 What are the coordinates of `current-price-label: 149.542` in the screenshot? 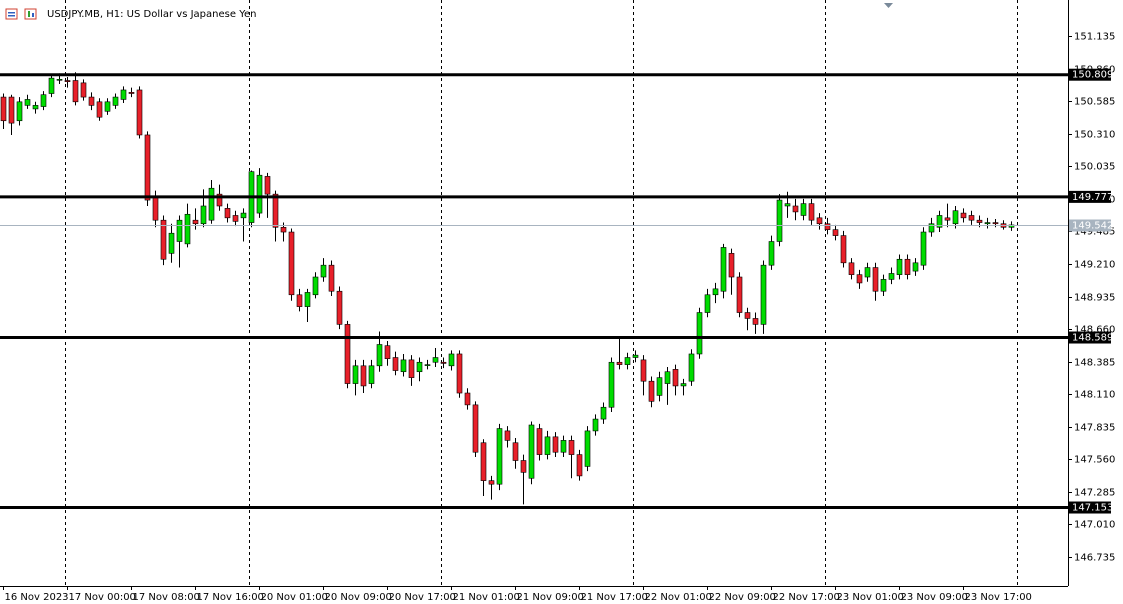 It's located at (1092, 226).